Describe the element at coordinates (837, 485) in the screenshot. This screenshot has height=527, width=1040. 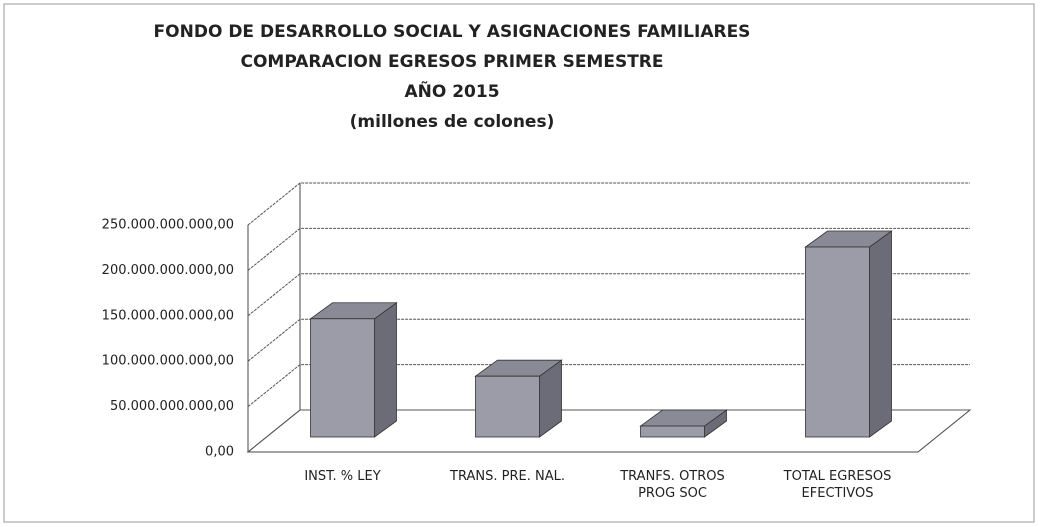
I see `x-tick-label: TOTAL EGRESOS EFECTIVOS` at that location.